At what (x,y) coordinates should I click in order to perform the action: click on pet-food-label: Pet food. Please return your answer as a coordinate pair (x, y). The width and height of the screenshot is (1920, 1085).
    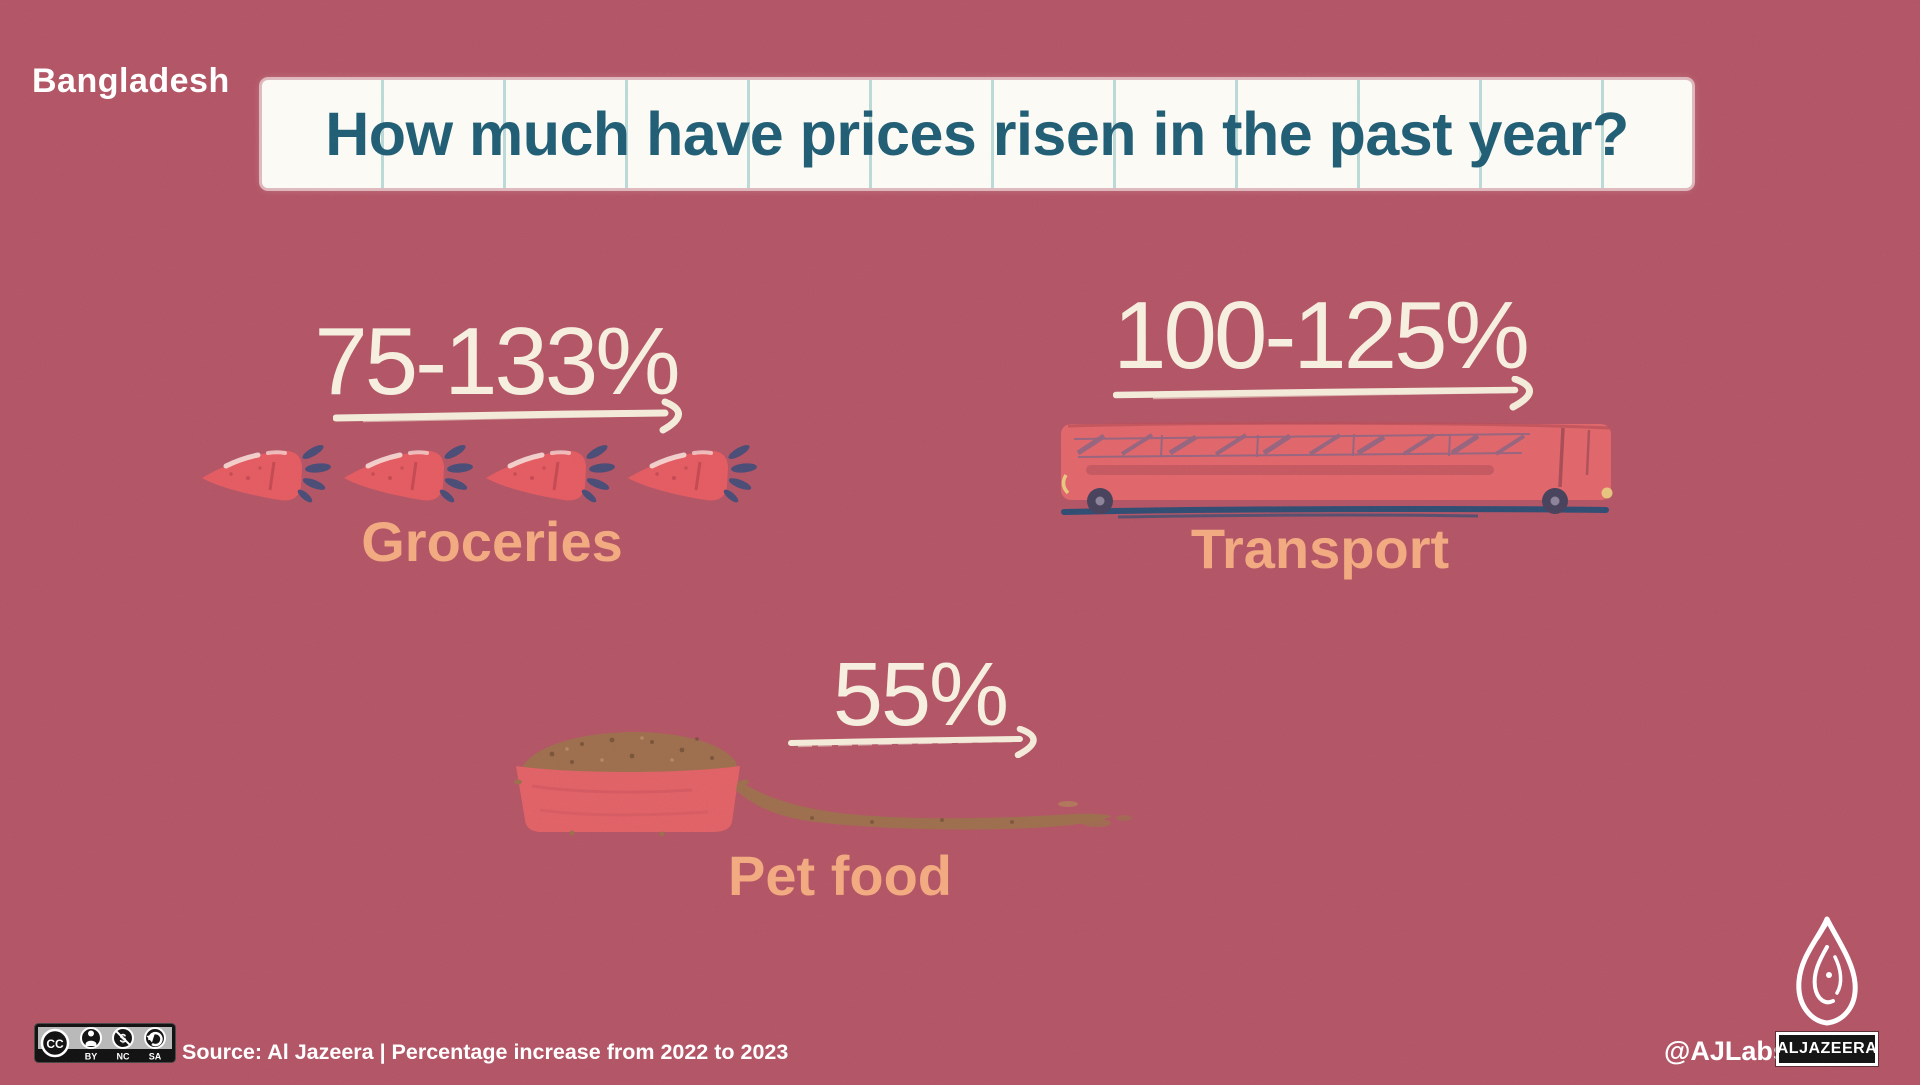
    Looking at the image, I should click on (840, 875).